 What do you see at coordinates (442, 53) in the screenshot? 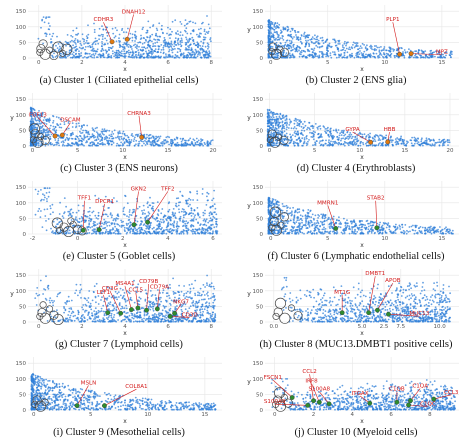
I see `gene-label: MPZ` at bounding box center [442, 53].